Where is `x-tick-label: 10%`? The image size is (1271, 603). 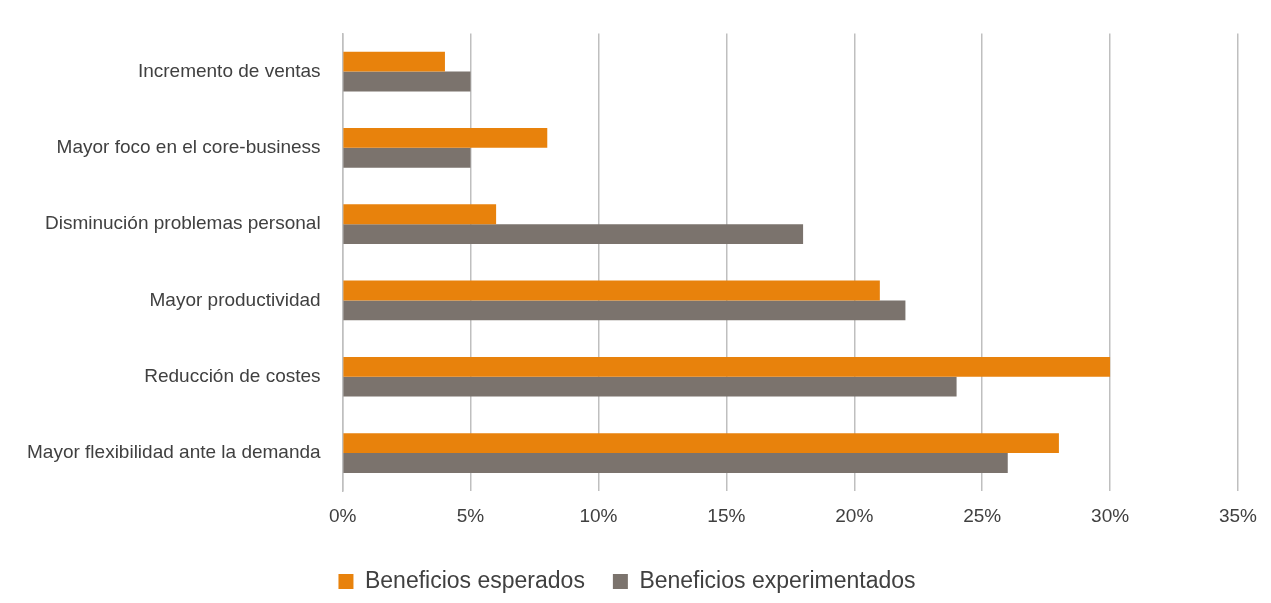 x-tick-label: 10% is located at coordinates (598, 515).